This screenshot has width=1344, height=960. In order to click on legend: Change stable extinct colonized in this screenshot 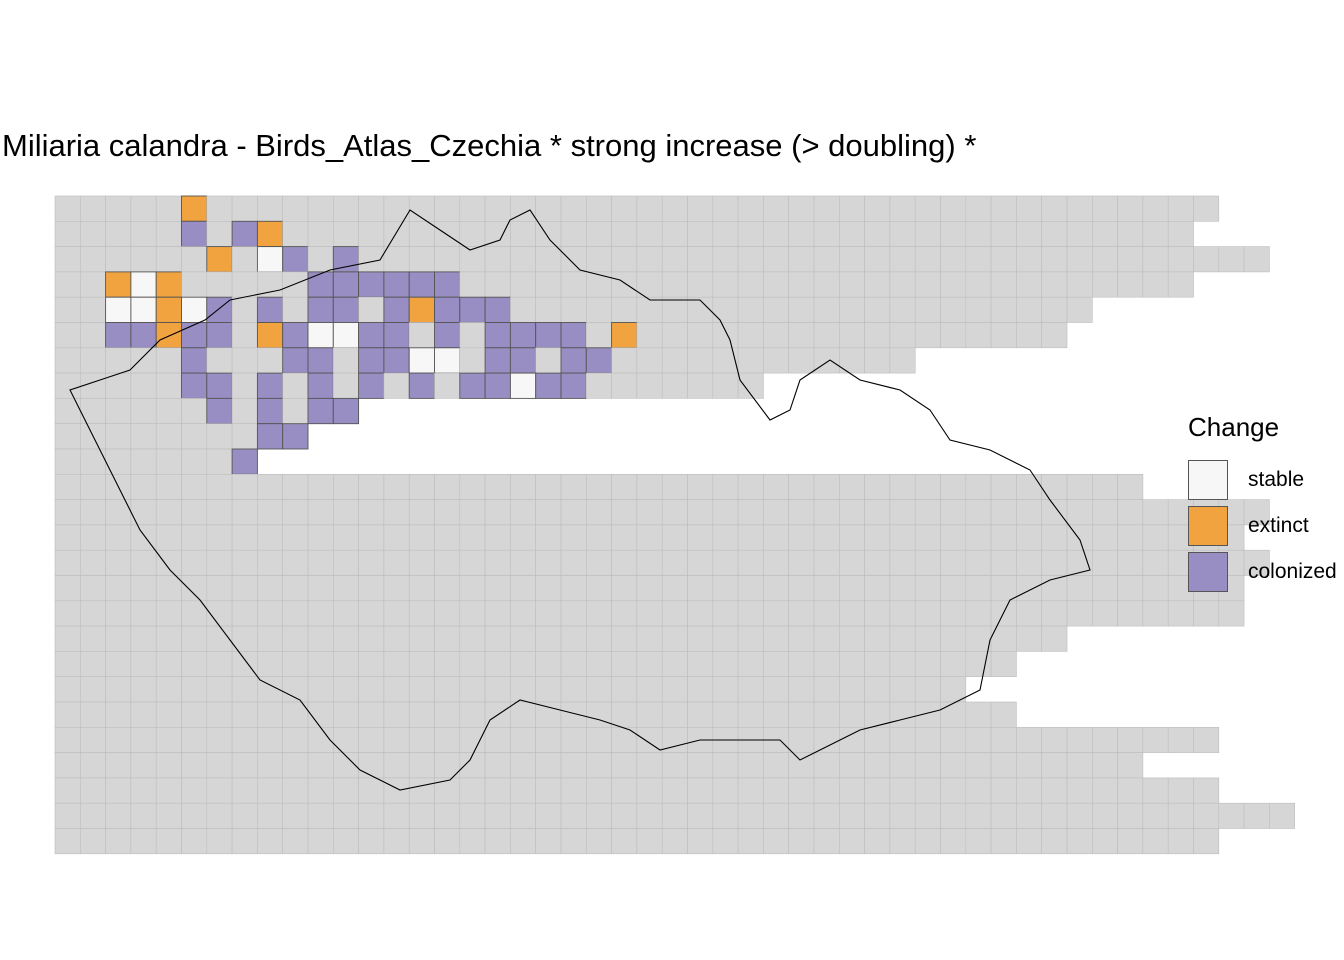, I will do `click(1262, 503)`.